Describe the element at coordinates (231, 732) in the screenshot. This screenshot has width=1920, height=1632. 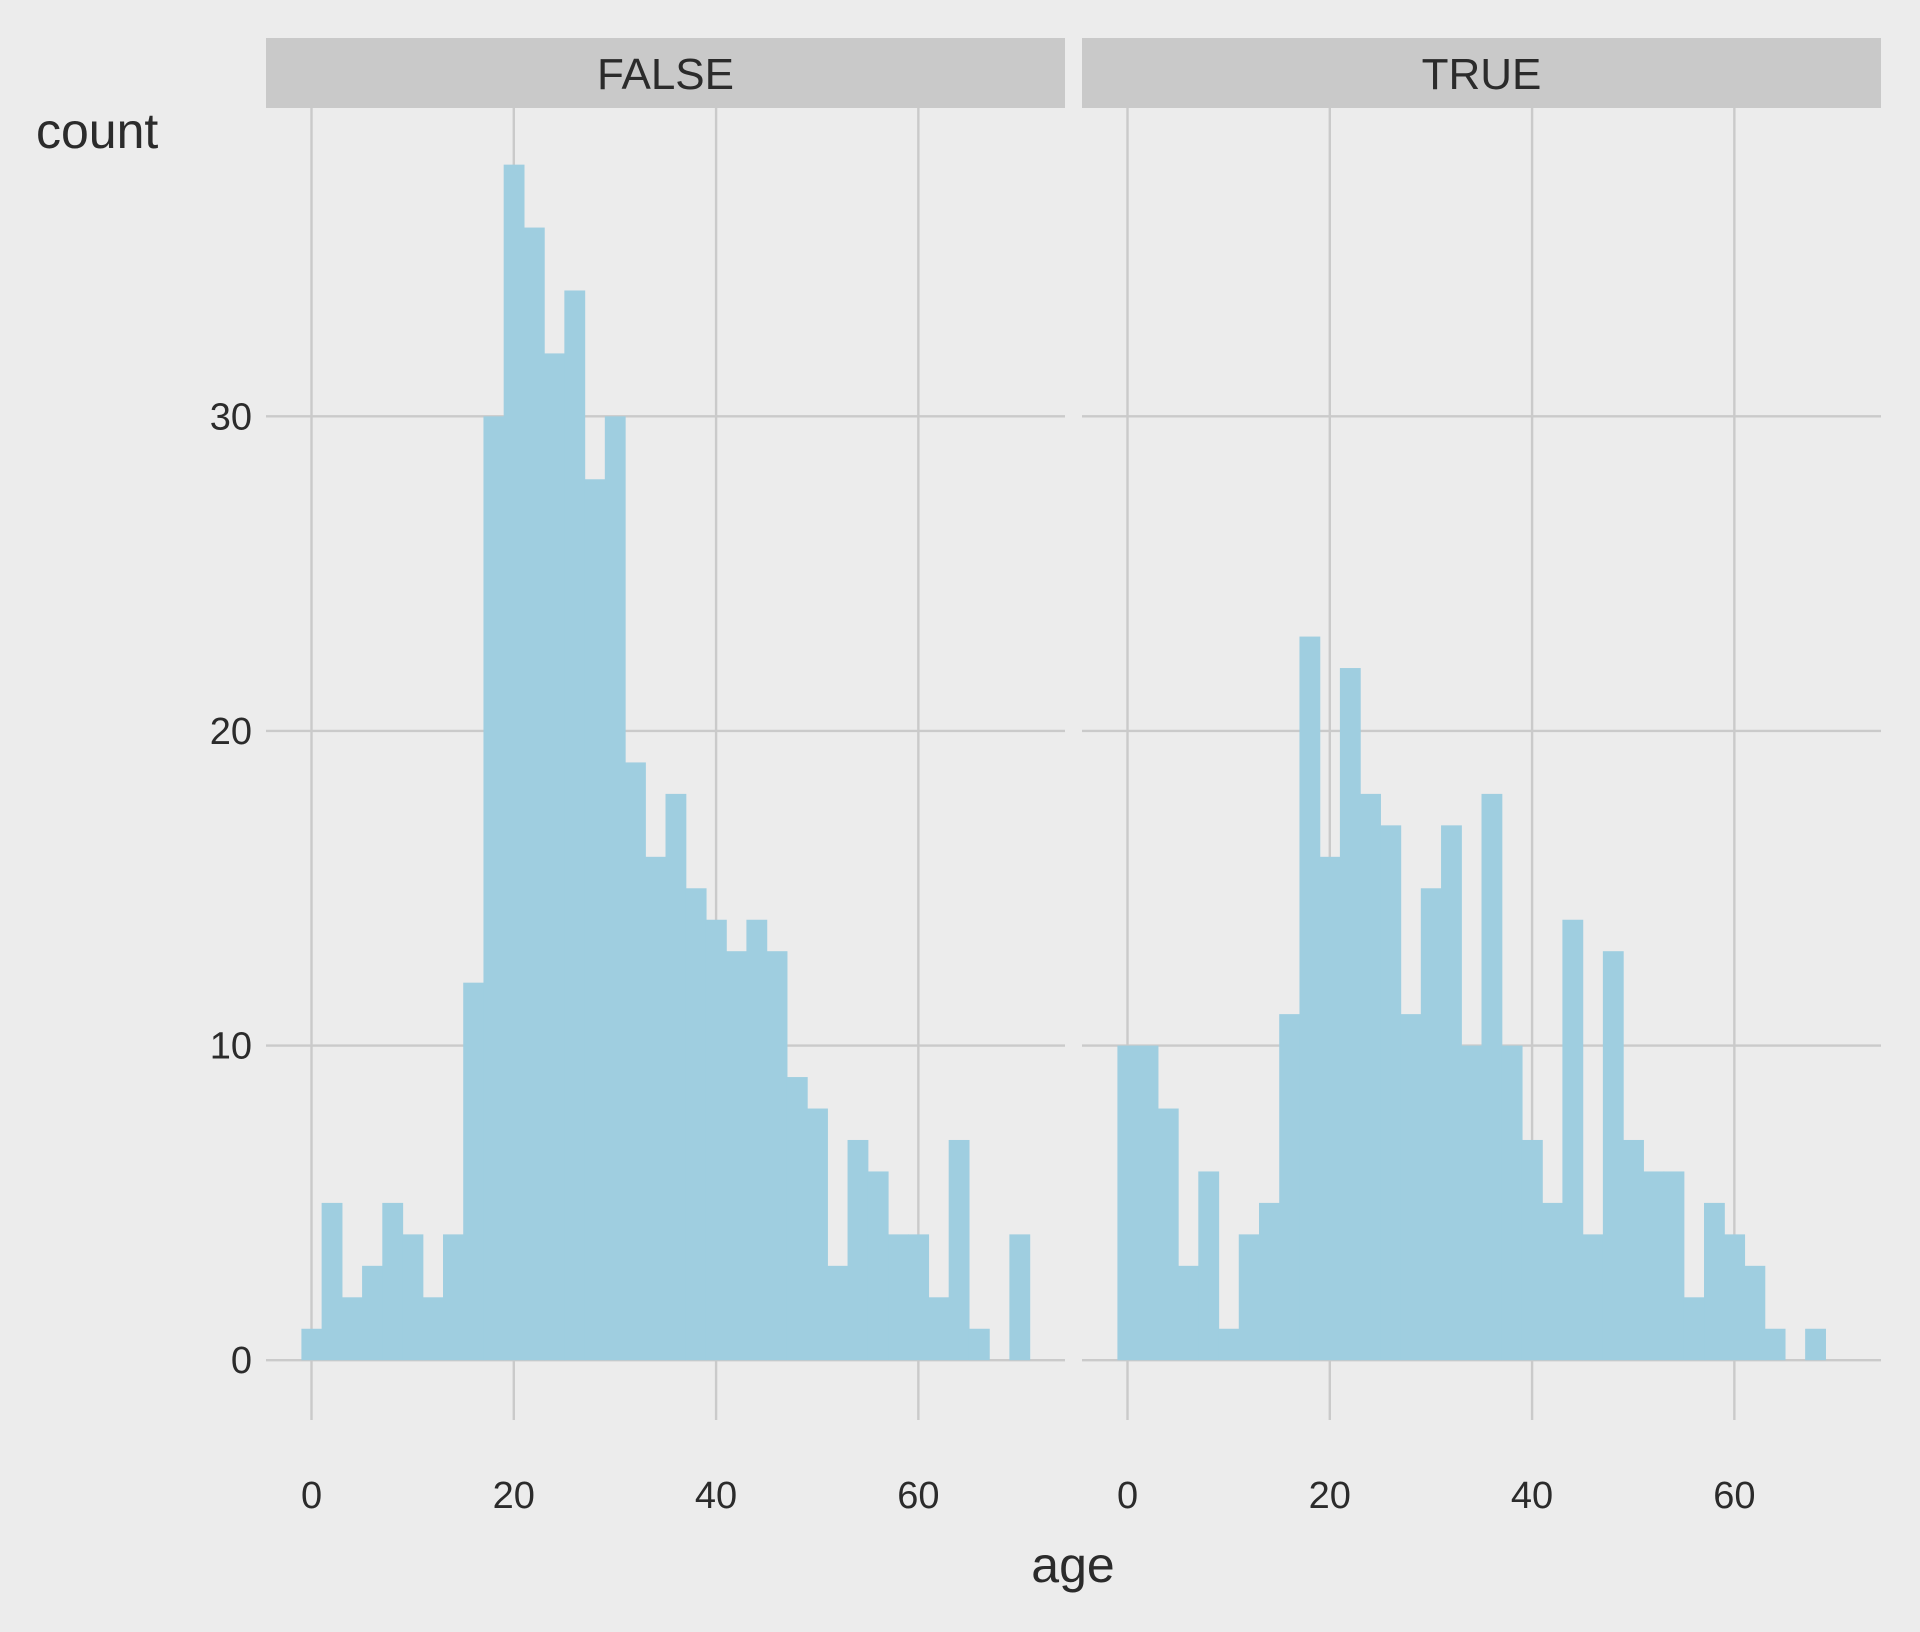
I see `y-tick-label: 20` at that location.